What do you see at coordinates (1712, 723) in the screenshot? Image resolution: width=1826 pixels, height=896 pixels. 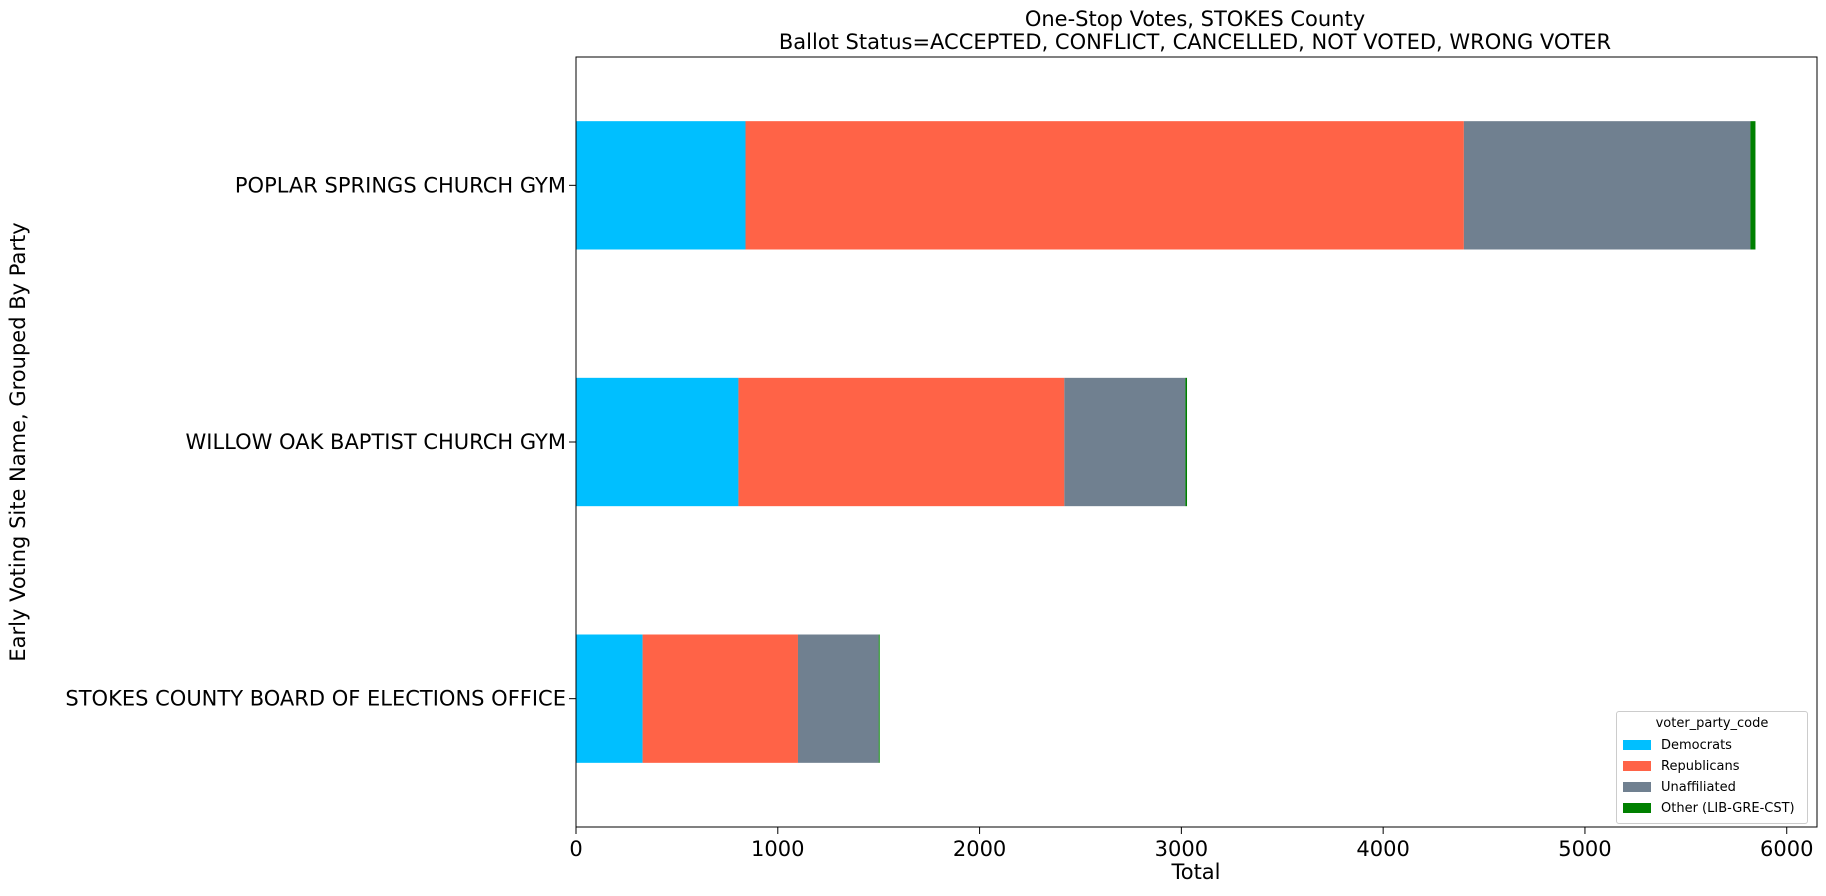 I see `legend-title: voter_party_code` at bounding box center [1712, 723].